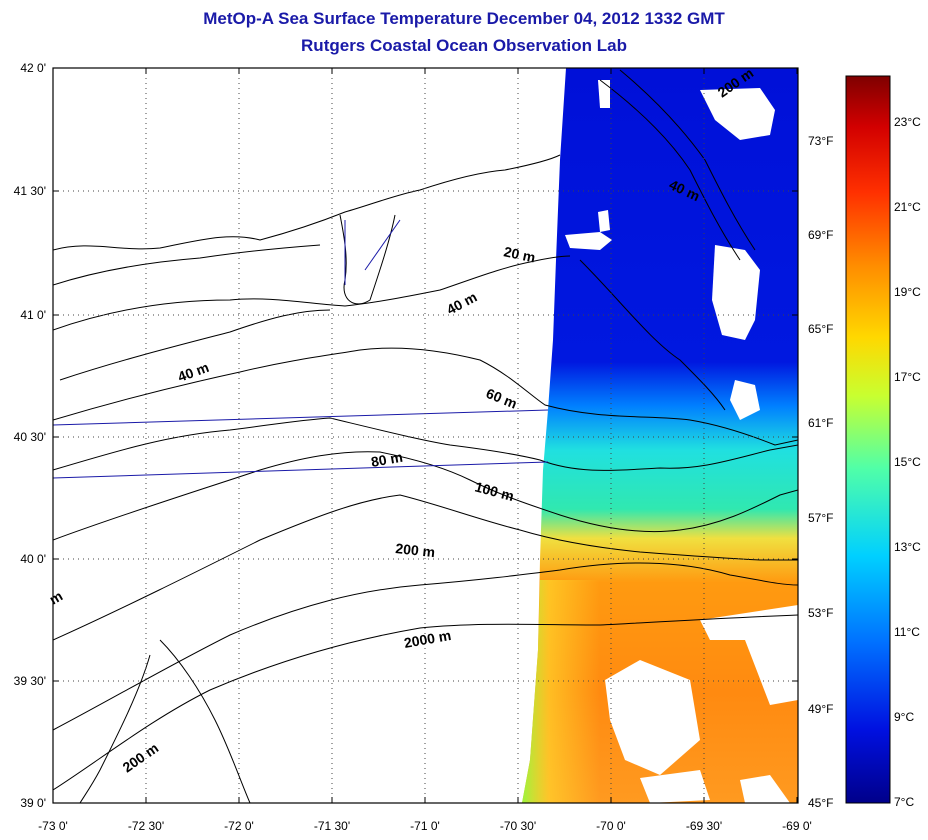 The height and width of the screenshot is (840, 928). What do you see at coordinates (146, 826) in the screenshot?
I see `lon-label: -72 30'` at bounding box center [146, 826].